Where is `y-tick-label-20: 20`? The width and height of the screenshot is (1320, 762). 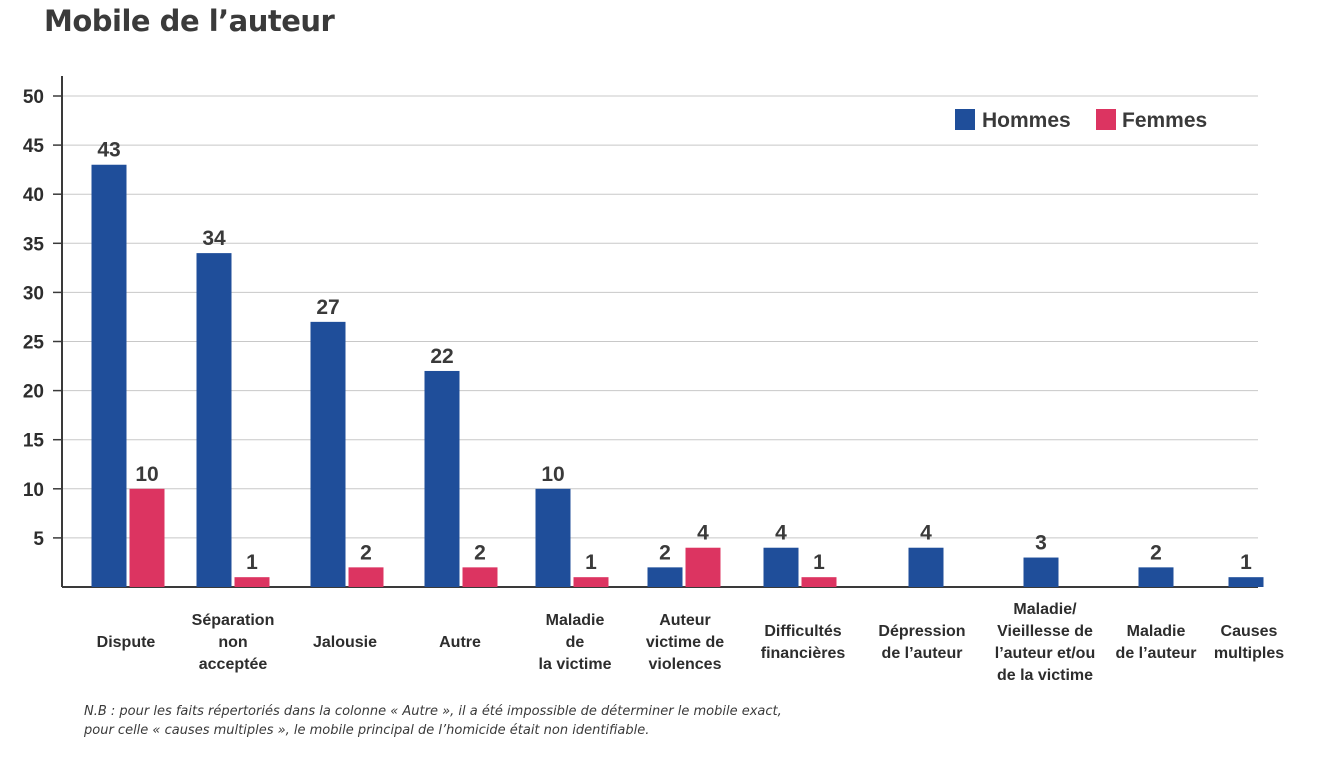
y-tick-label-20: 20 is located at coordinates (33, 392).